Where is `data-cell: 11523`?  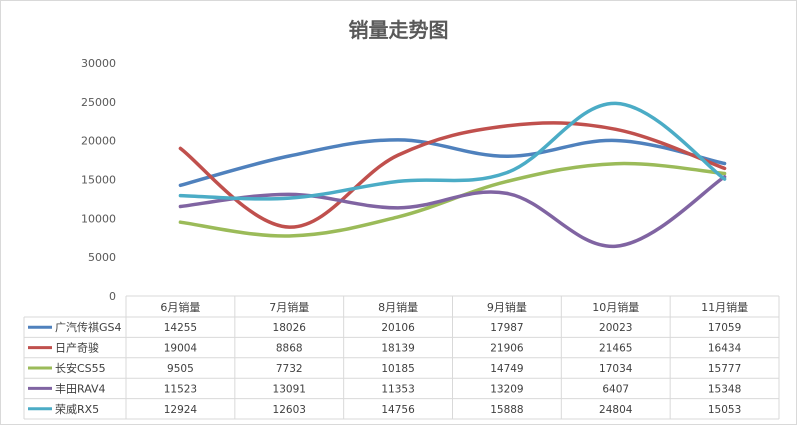 data-cell: 11523 is located at coordinates (180, 389).